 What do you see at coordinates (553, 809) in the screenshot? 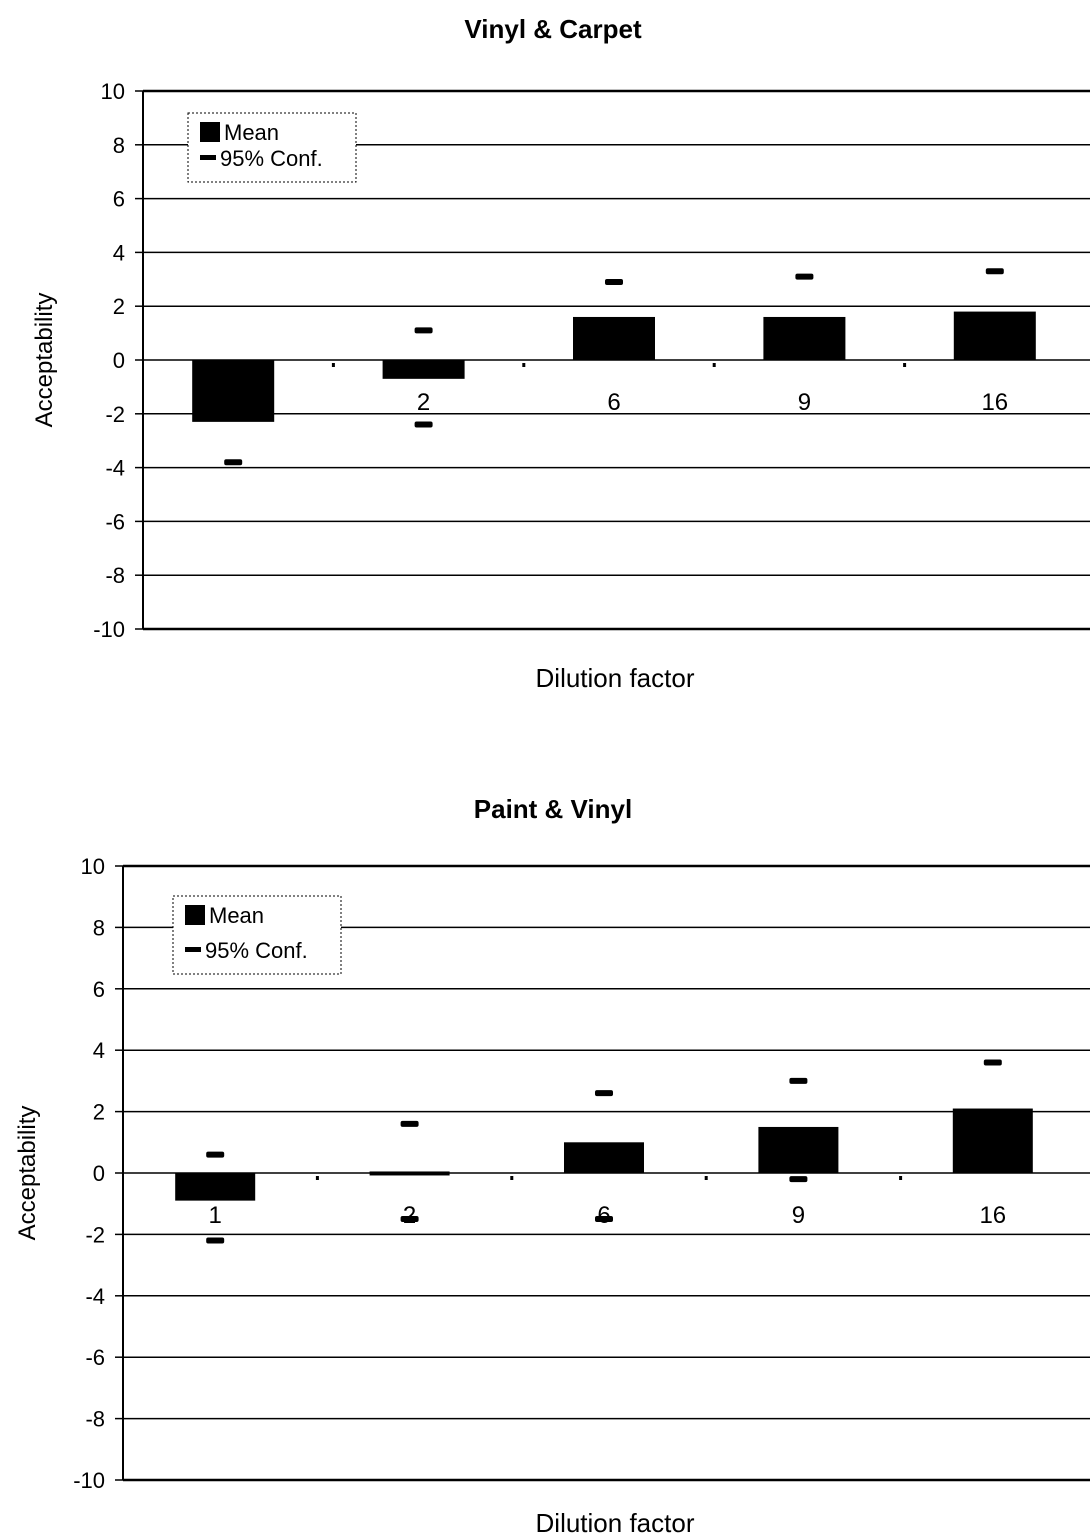
I see `chart-title: Paint & Vinyl` at bounding box center [553, 809].